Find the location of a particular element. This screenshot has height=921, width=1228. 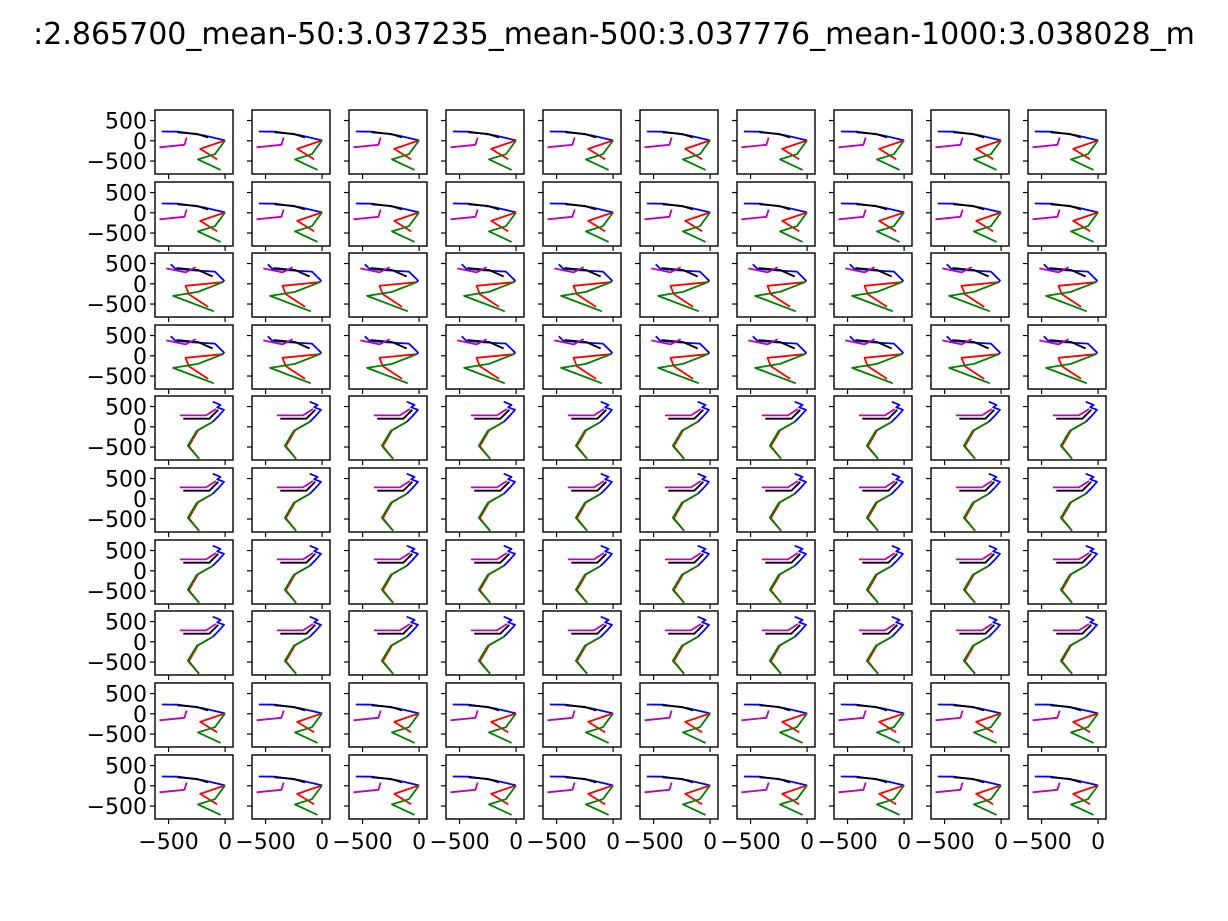

y-tick-label: −500 is located at coordinates (117, 162).